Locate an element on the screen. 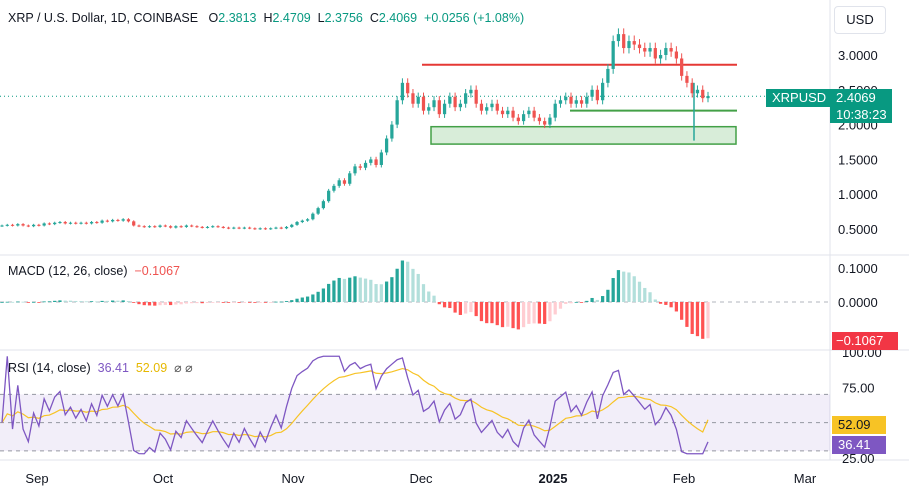 The image size is (909, 496). macd-legend: MACD (12, 26, close) −0.1067 is located at coordinates (94, 271).